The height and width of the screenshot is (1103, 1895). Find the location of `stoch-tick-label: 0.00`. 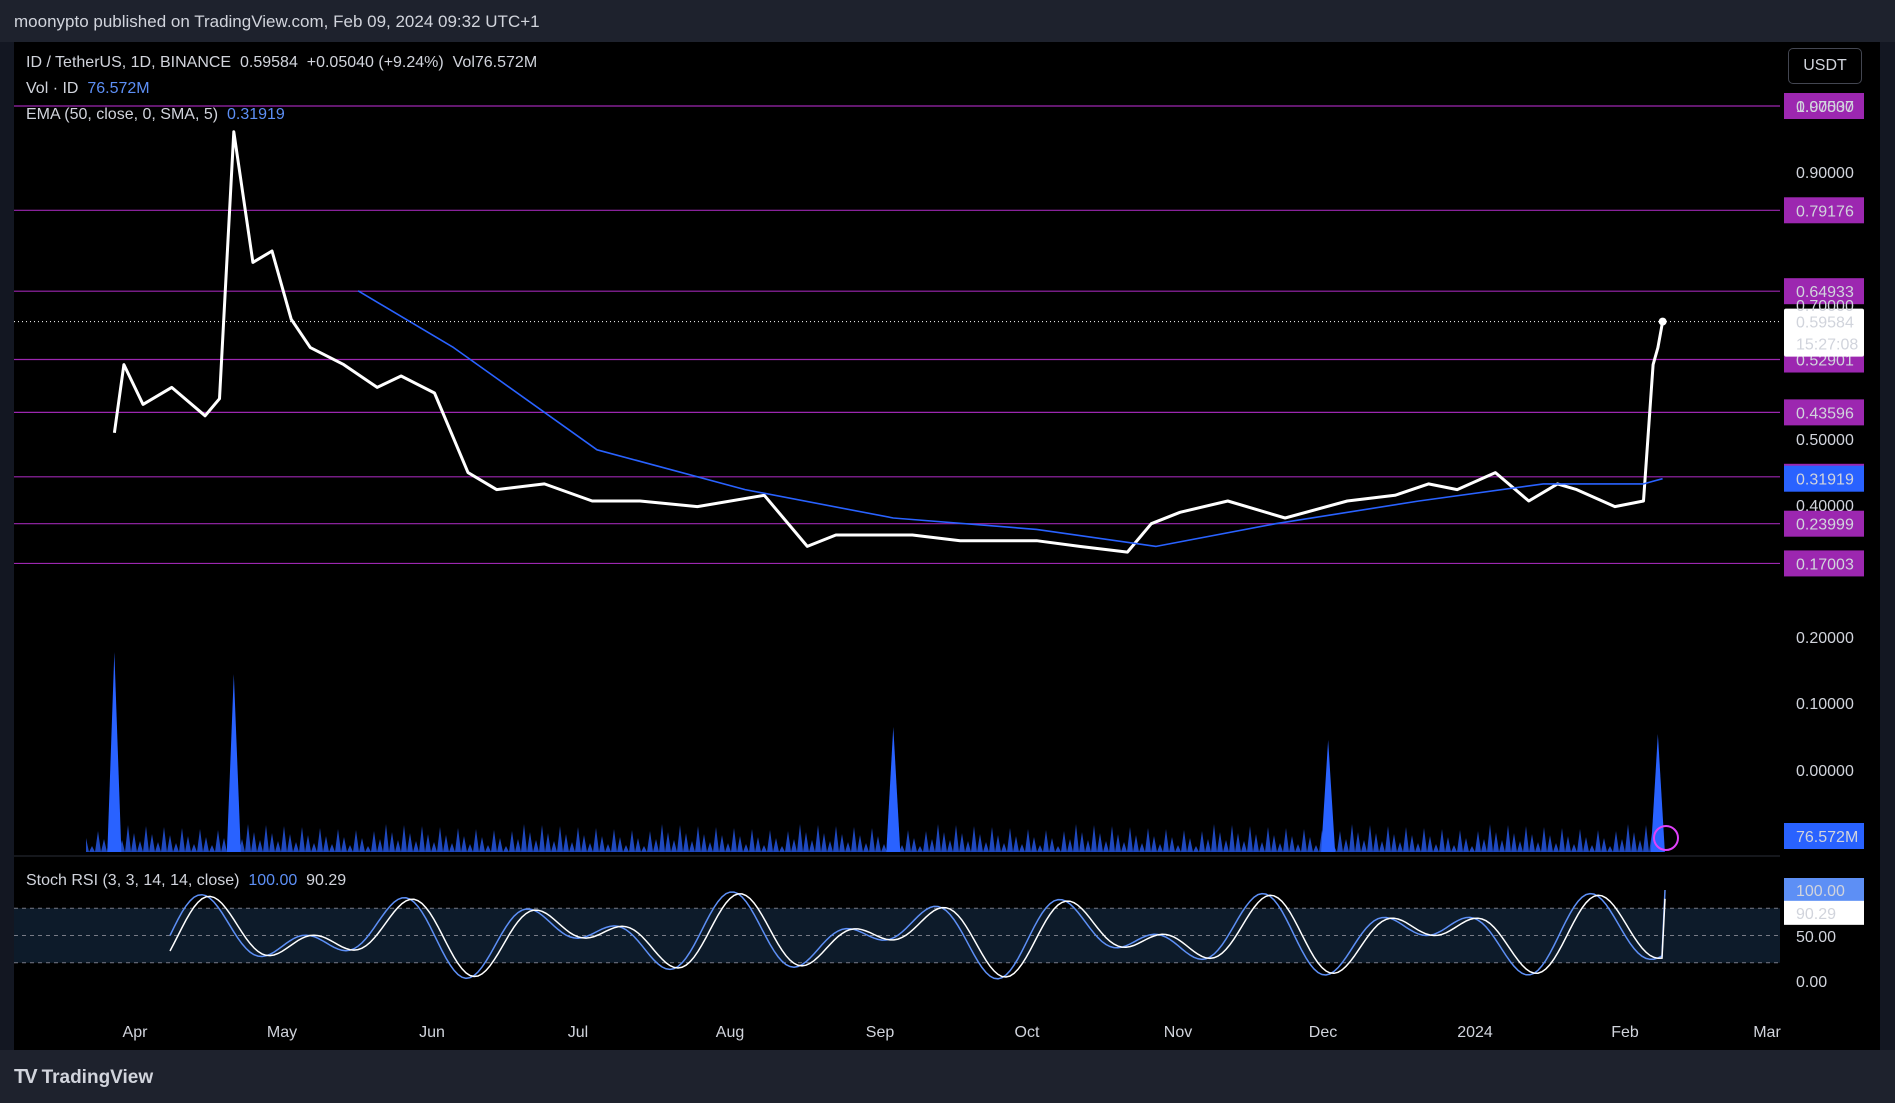

stoch-tick-label: 0.00 is located at coordinates (1811, 982).